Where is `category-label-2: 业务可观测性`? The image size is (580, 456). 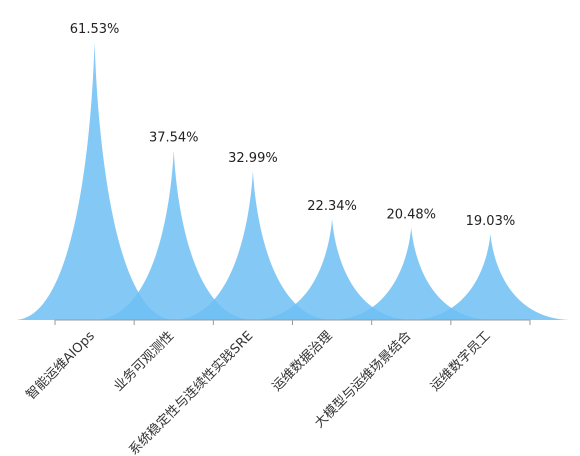
category-label-2: 业务可观测性 is located at coordinates (144, 361).